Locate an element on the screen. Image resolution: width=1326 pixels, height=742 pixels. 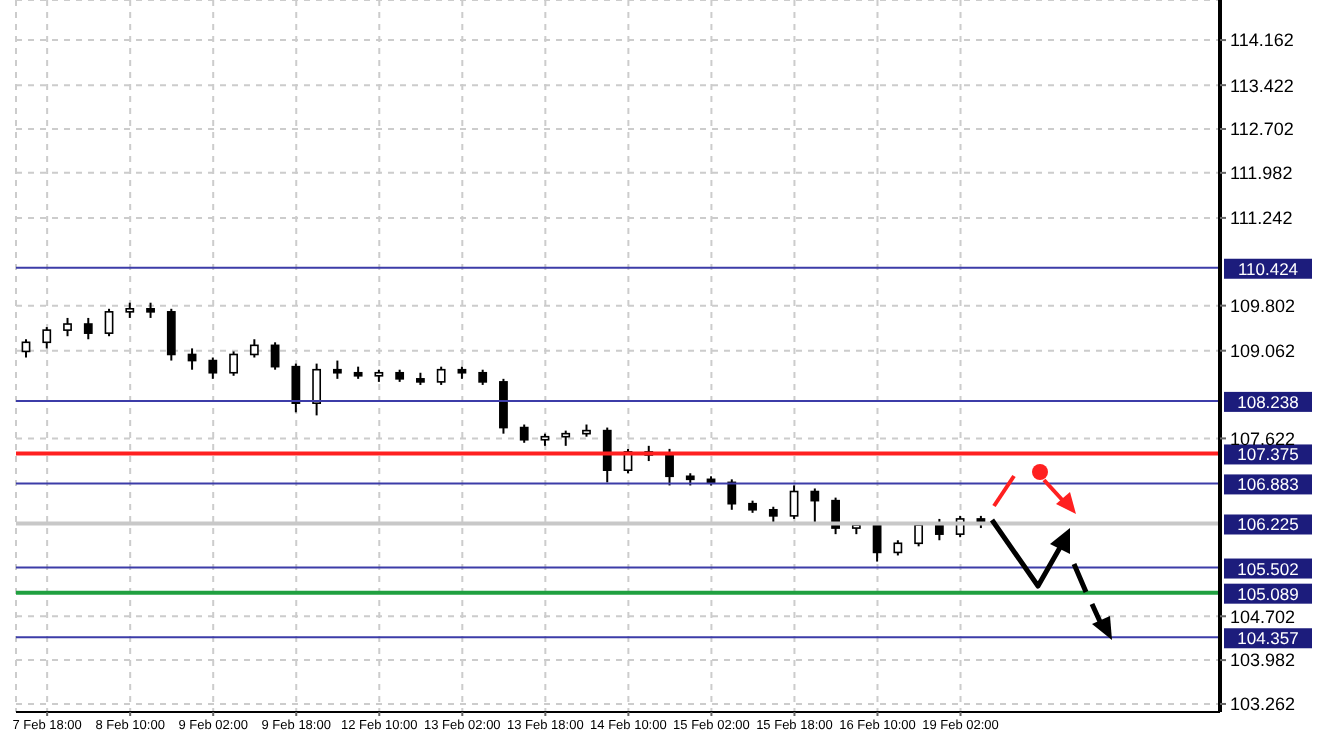
y-tick-label: 112.702 is located at coordinates (1262, 129).